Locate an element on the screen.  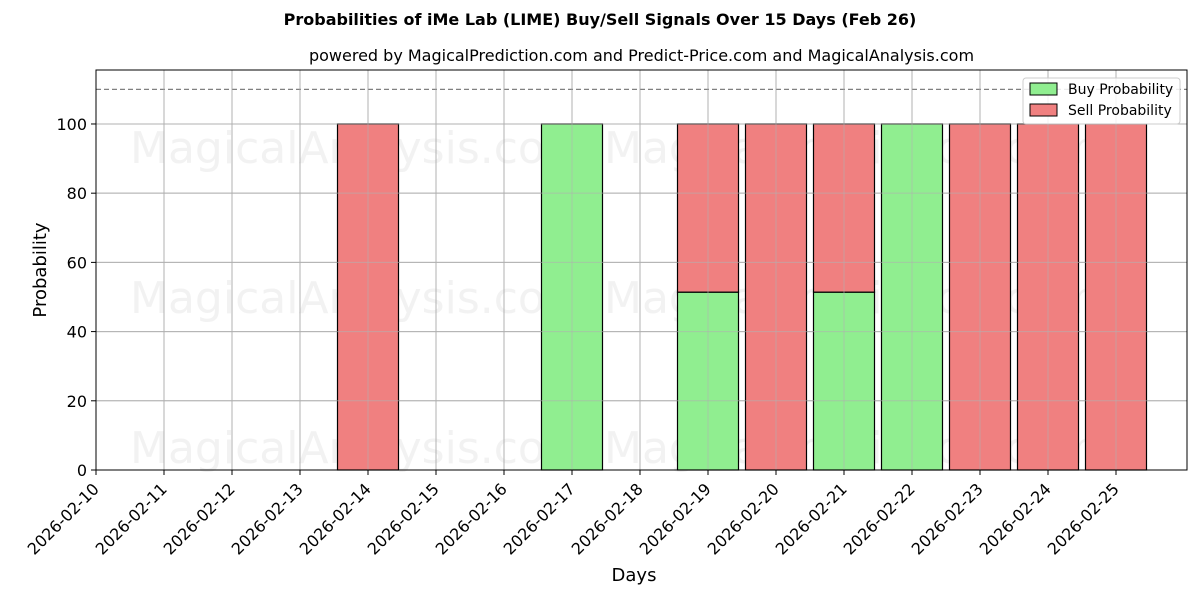
x-tick-label: 2026-02-21 is located at coordinates (811, 518).